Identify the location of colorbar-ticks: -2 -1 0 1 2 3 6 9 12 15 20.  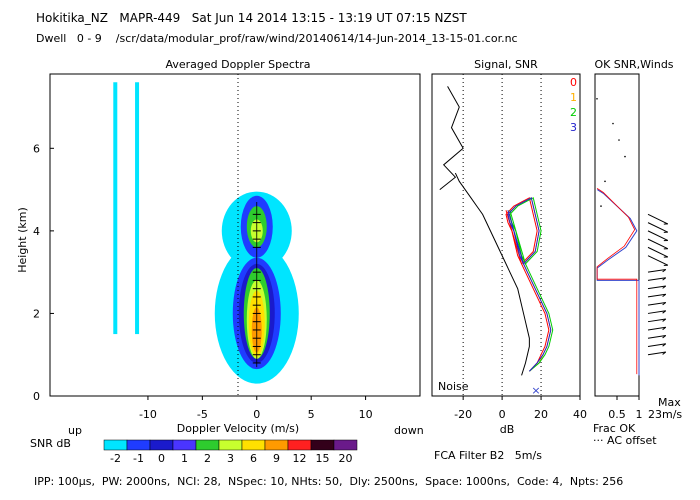
(231, 458).